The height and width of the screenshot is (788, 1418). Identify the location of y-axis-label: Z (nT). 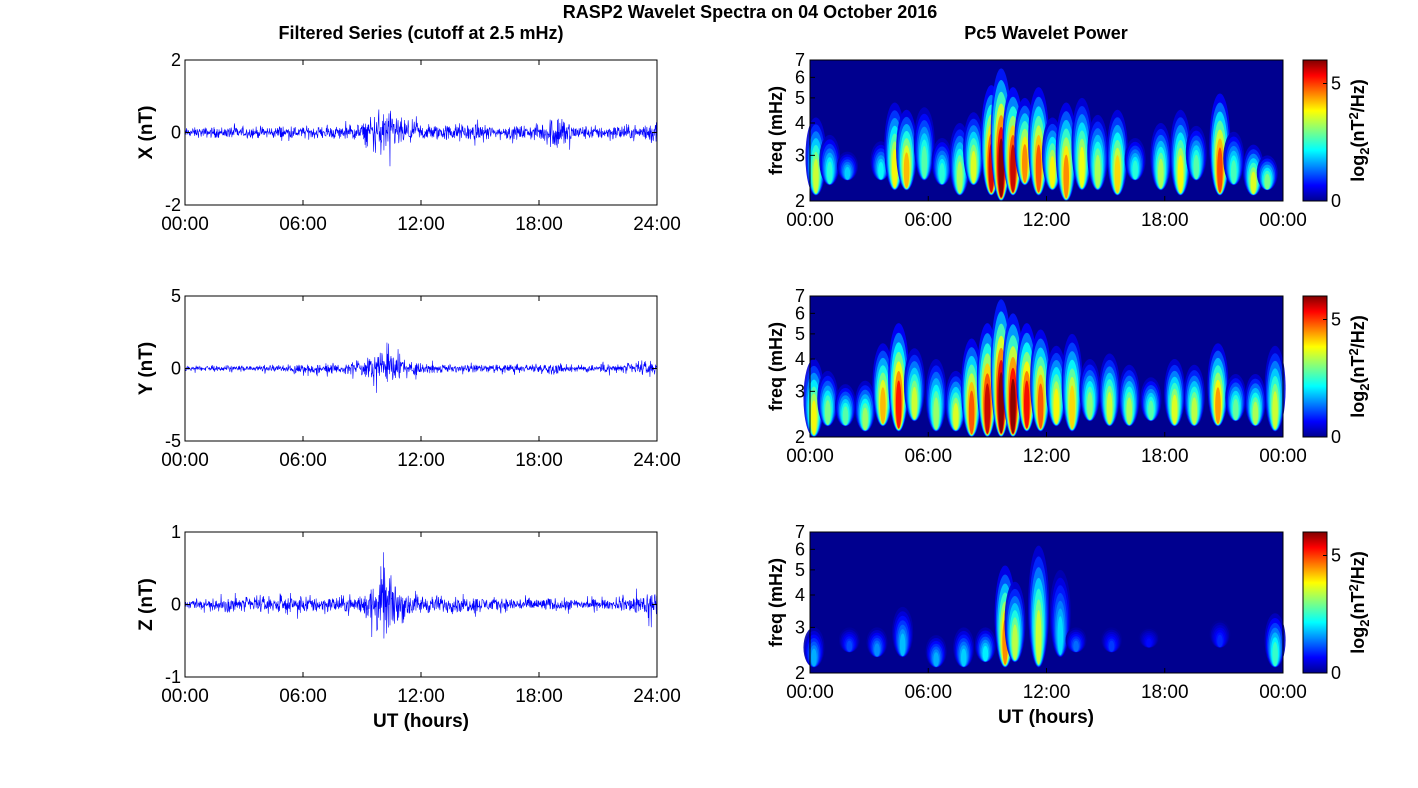
(146, 604).